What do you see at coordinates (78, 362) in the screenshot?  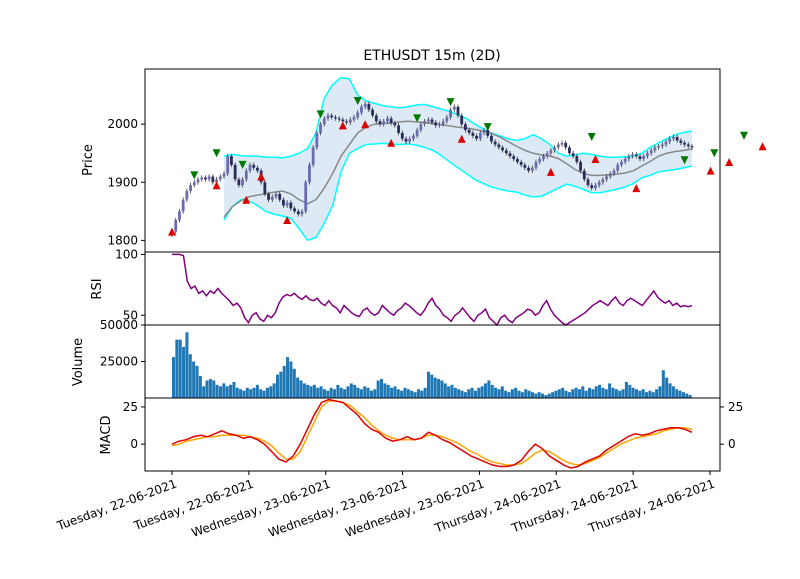 I see `volume-ylabel: Volume` at bounding box center [78, 362].